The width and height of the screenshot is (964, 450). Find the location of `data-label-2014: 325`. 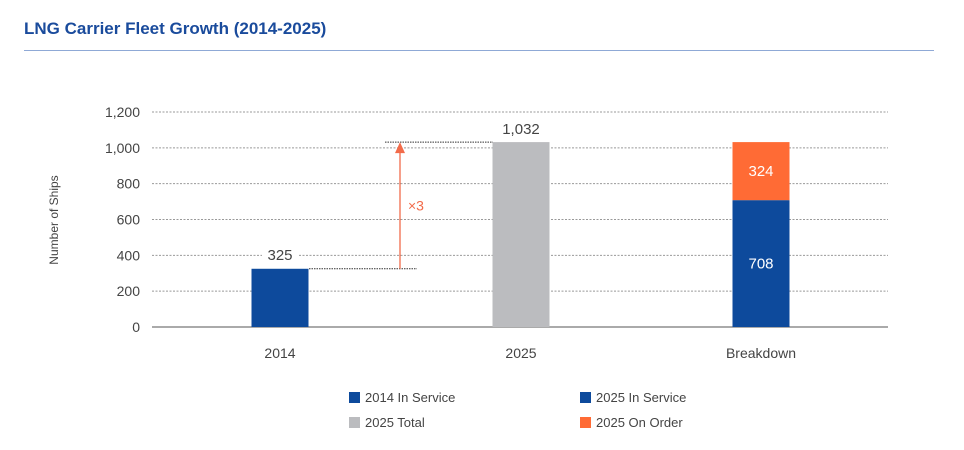

data-label-2014: 325 is located at coordinates (279, 255).